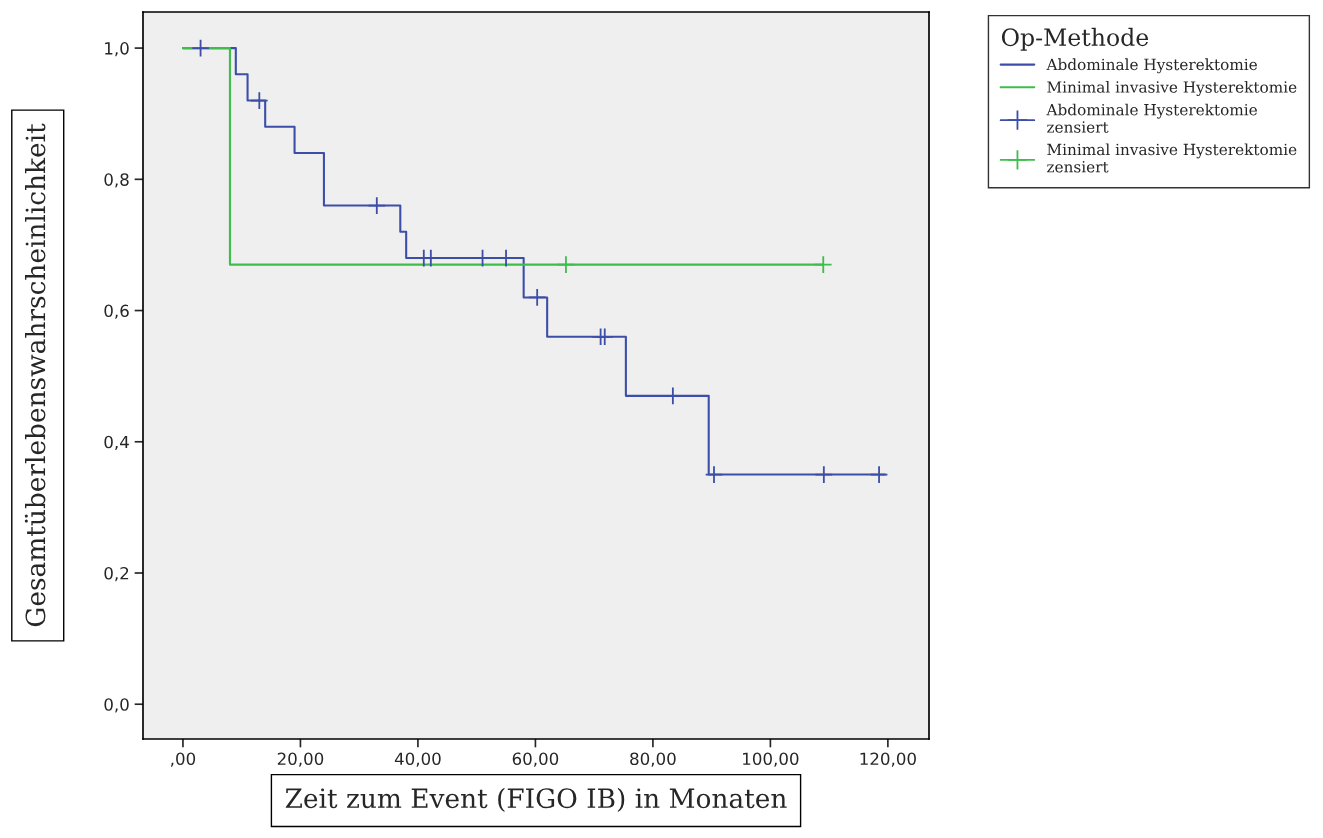 The image size is (1323, 838). I want to click on legend-label: Abdominale Hysterektomie zensiert, so click(1151, 118).